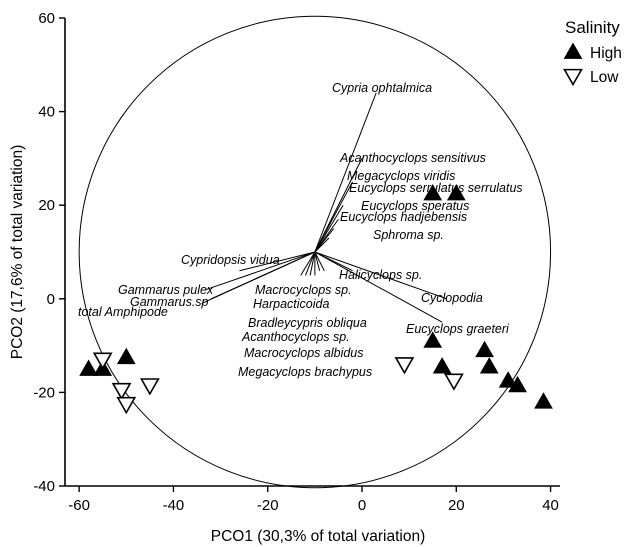 The image size is (636, 547). Describe the element at coordinates (44, 486) in the screenshot. I see `y-tick-label: -40` at that location.